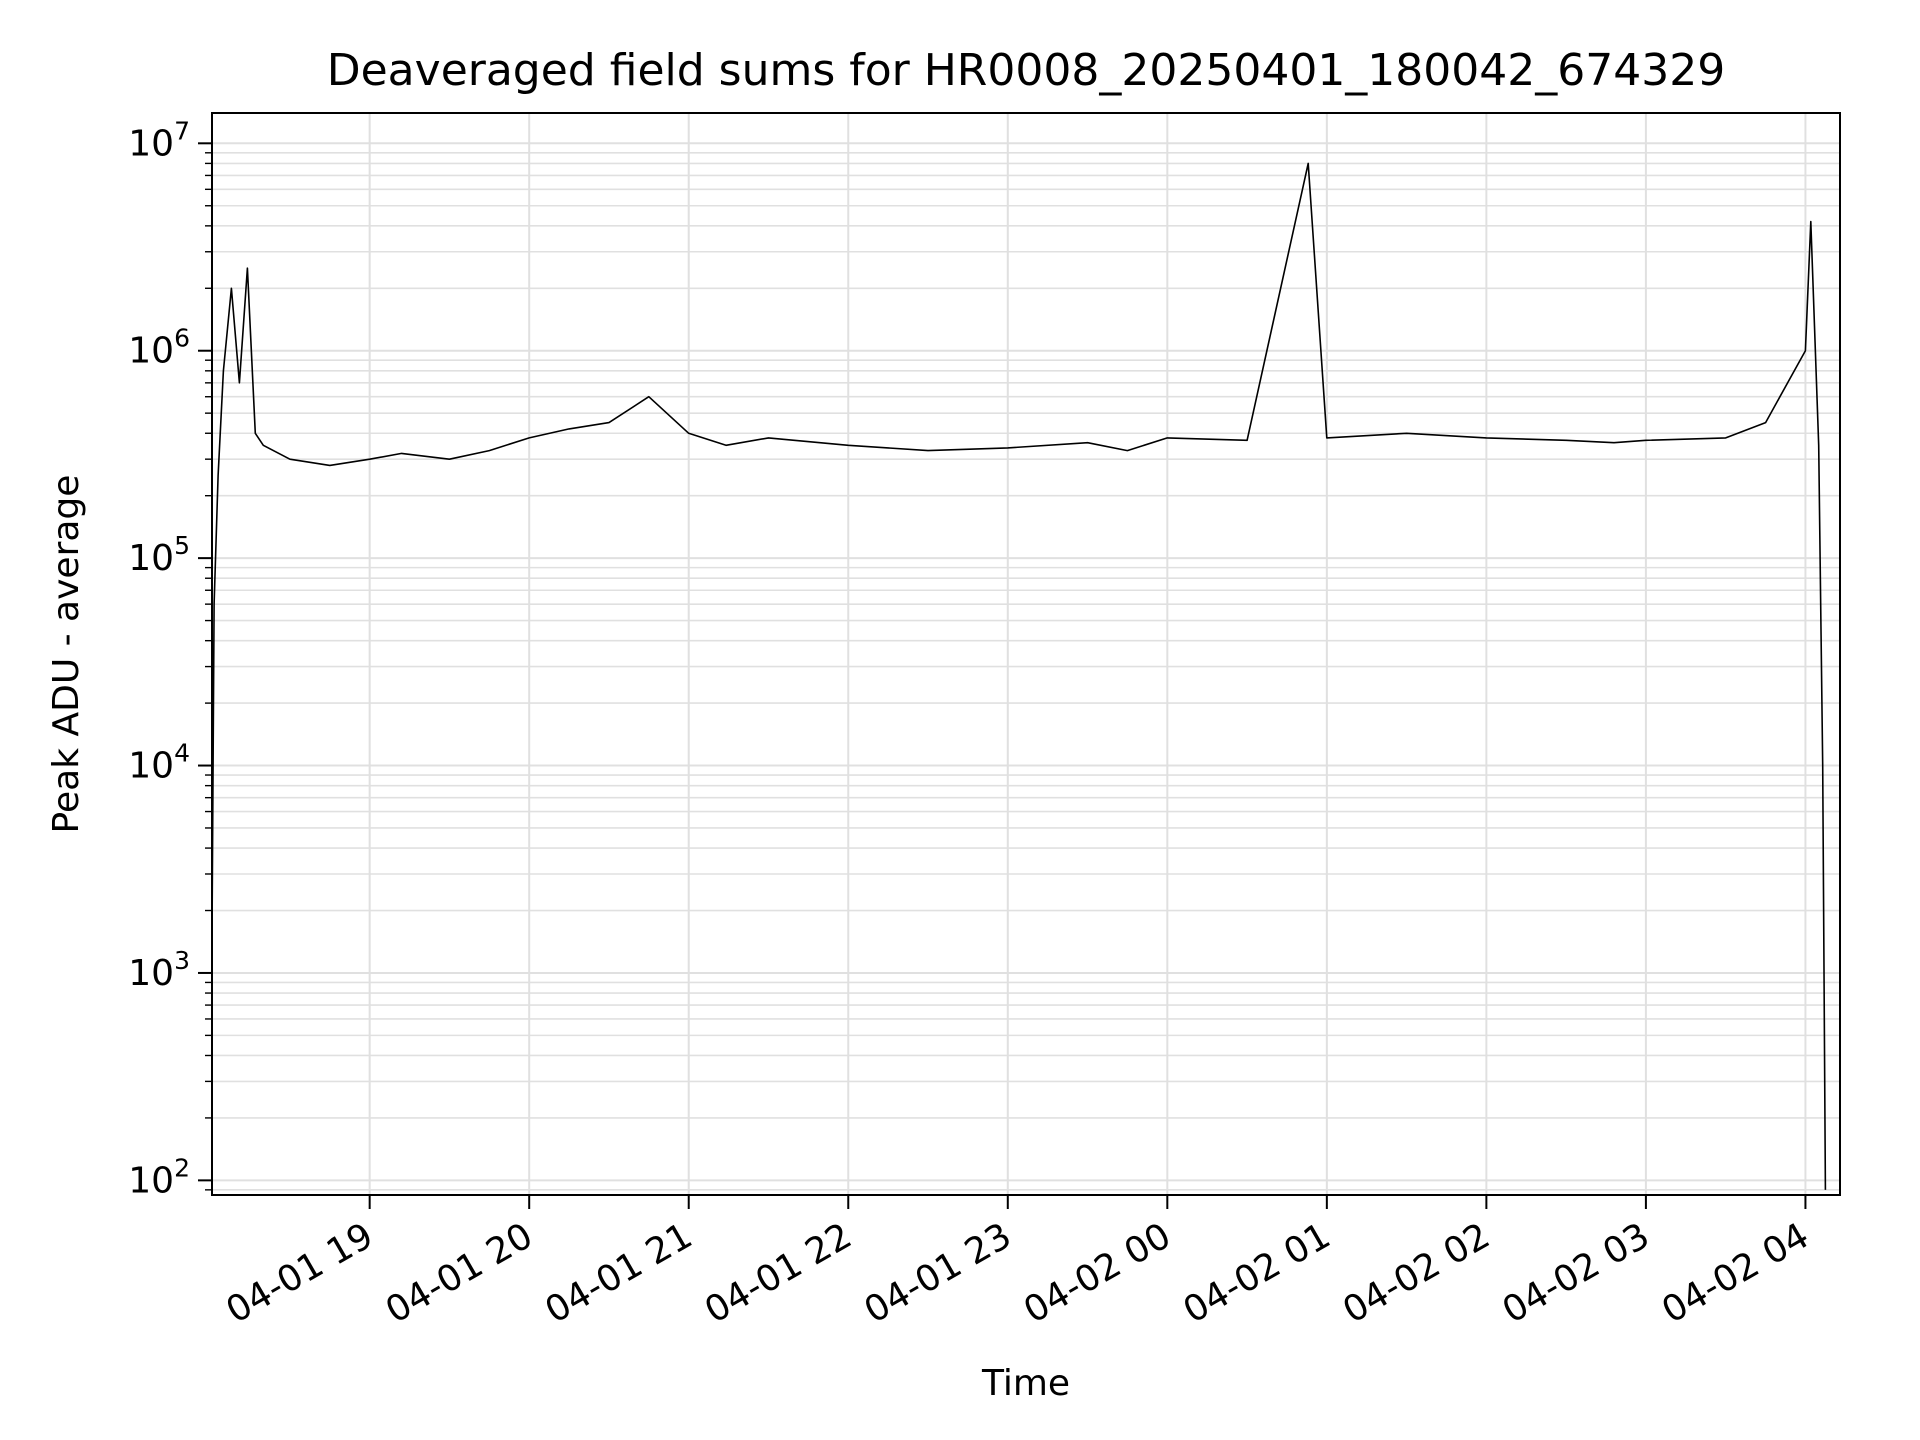 The image size is (1920, 1440). Describe the element at coordinates (159, 348) in the screenshot. I see `y-tick-label: 10⁶` at that location.